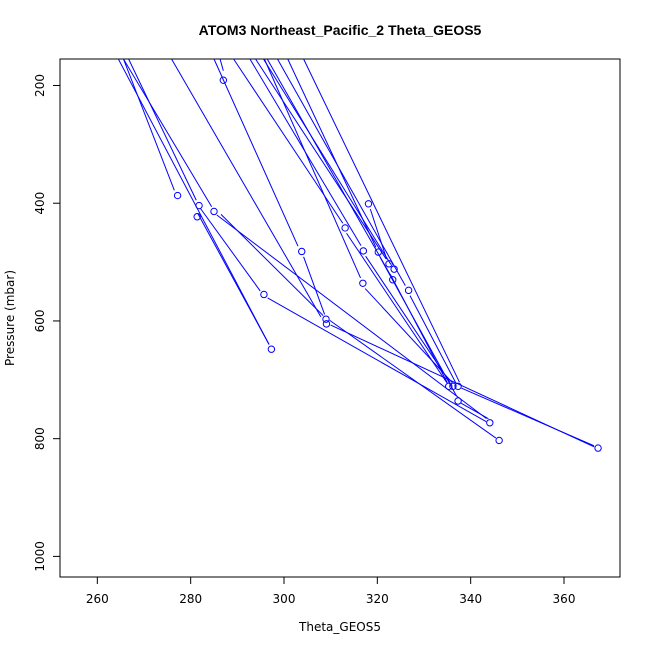 Image resolution: width=650 pixels, height=650 pixels. I want to click on x-tick-label: 280, so click(190, 599).